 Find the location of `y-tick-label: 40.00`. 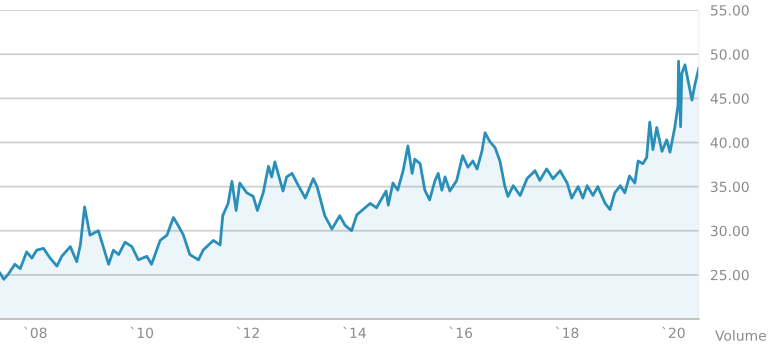

y-tick-label: 40.00 is located at coordinates (729, 142).